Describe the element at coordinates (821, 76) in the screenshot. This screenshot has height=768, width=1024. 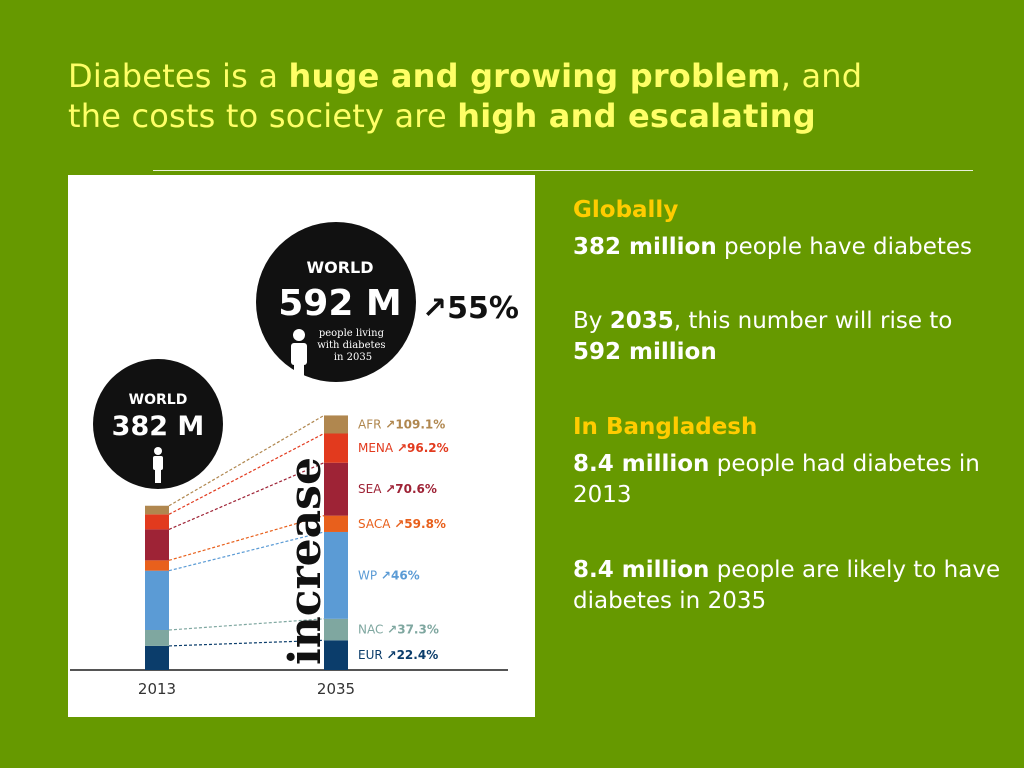
I see `title-text: , and` at that location.